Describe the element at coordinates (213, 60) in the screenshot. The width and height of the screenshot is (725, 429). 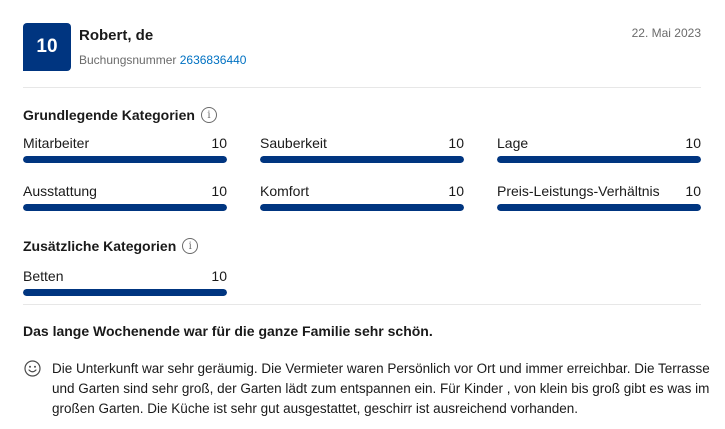
I see `booking-number-link: 2636836440` at that location.